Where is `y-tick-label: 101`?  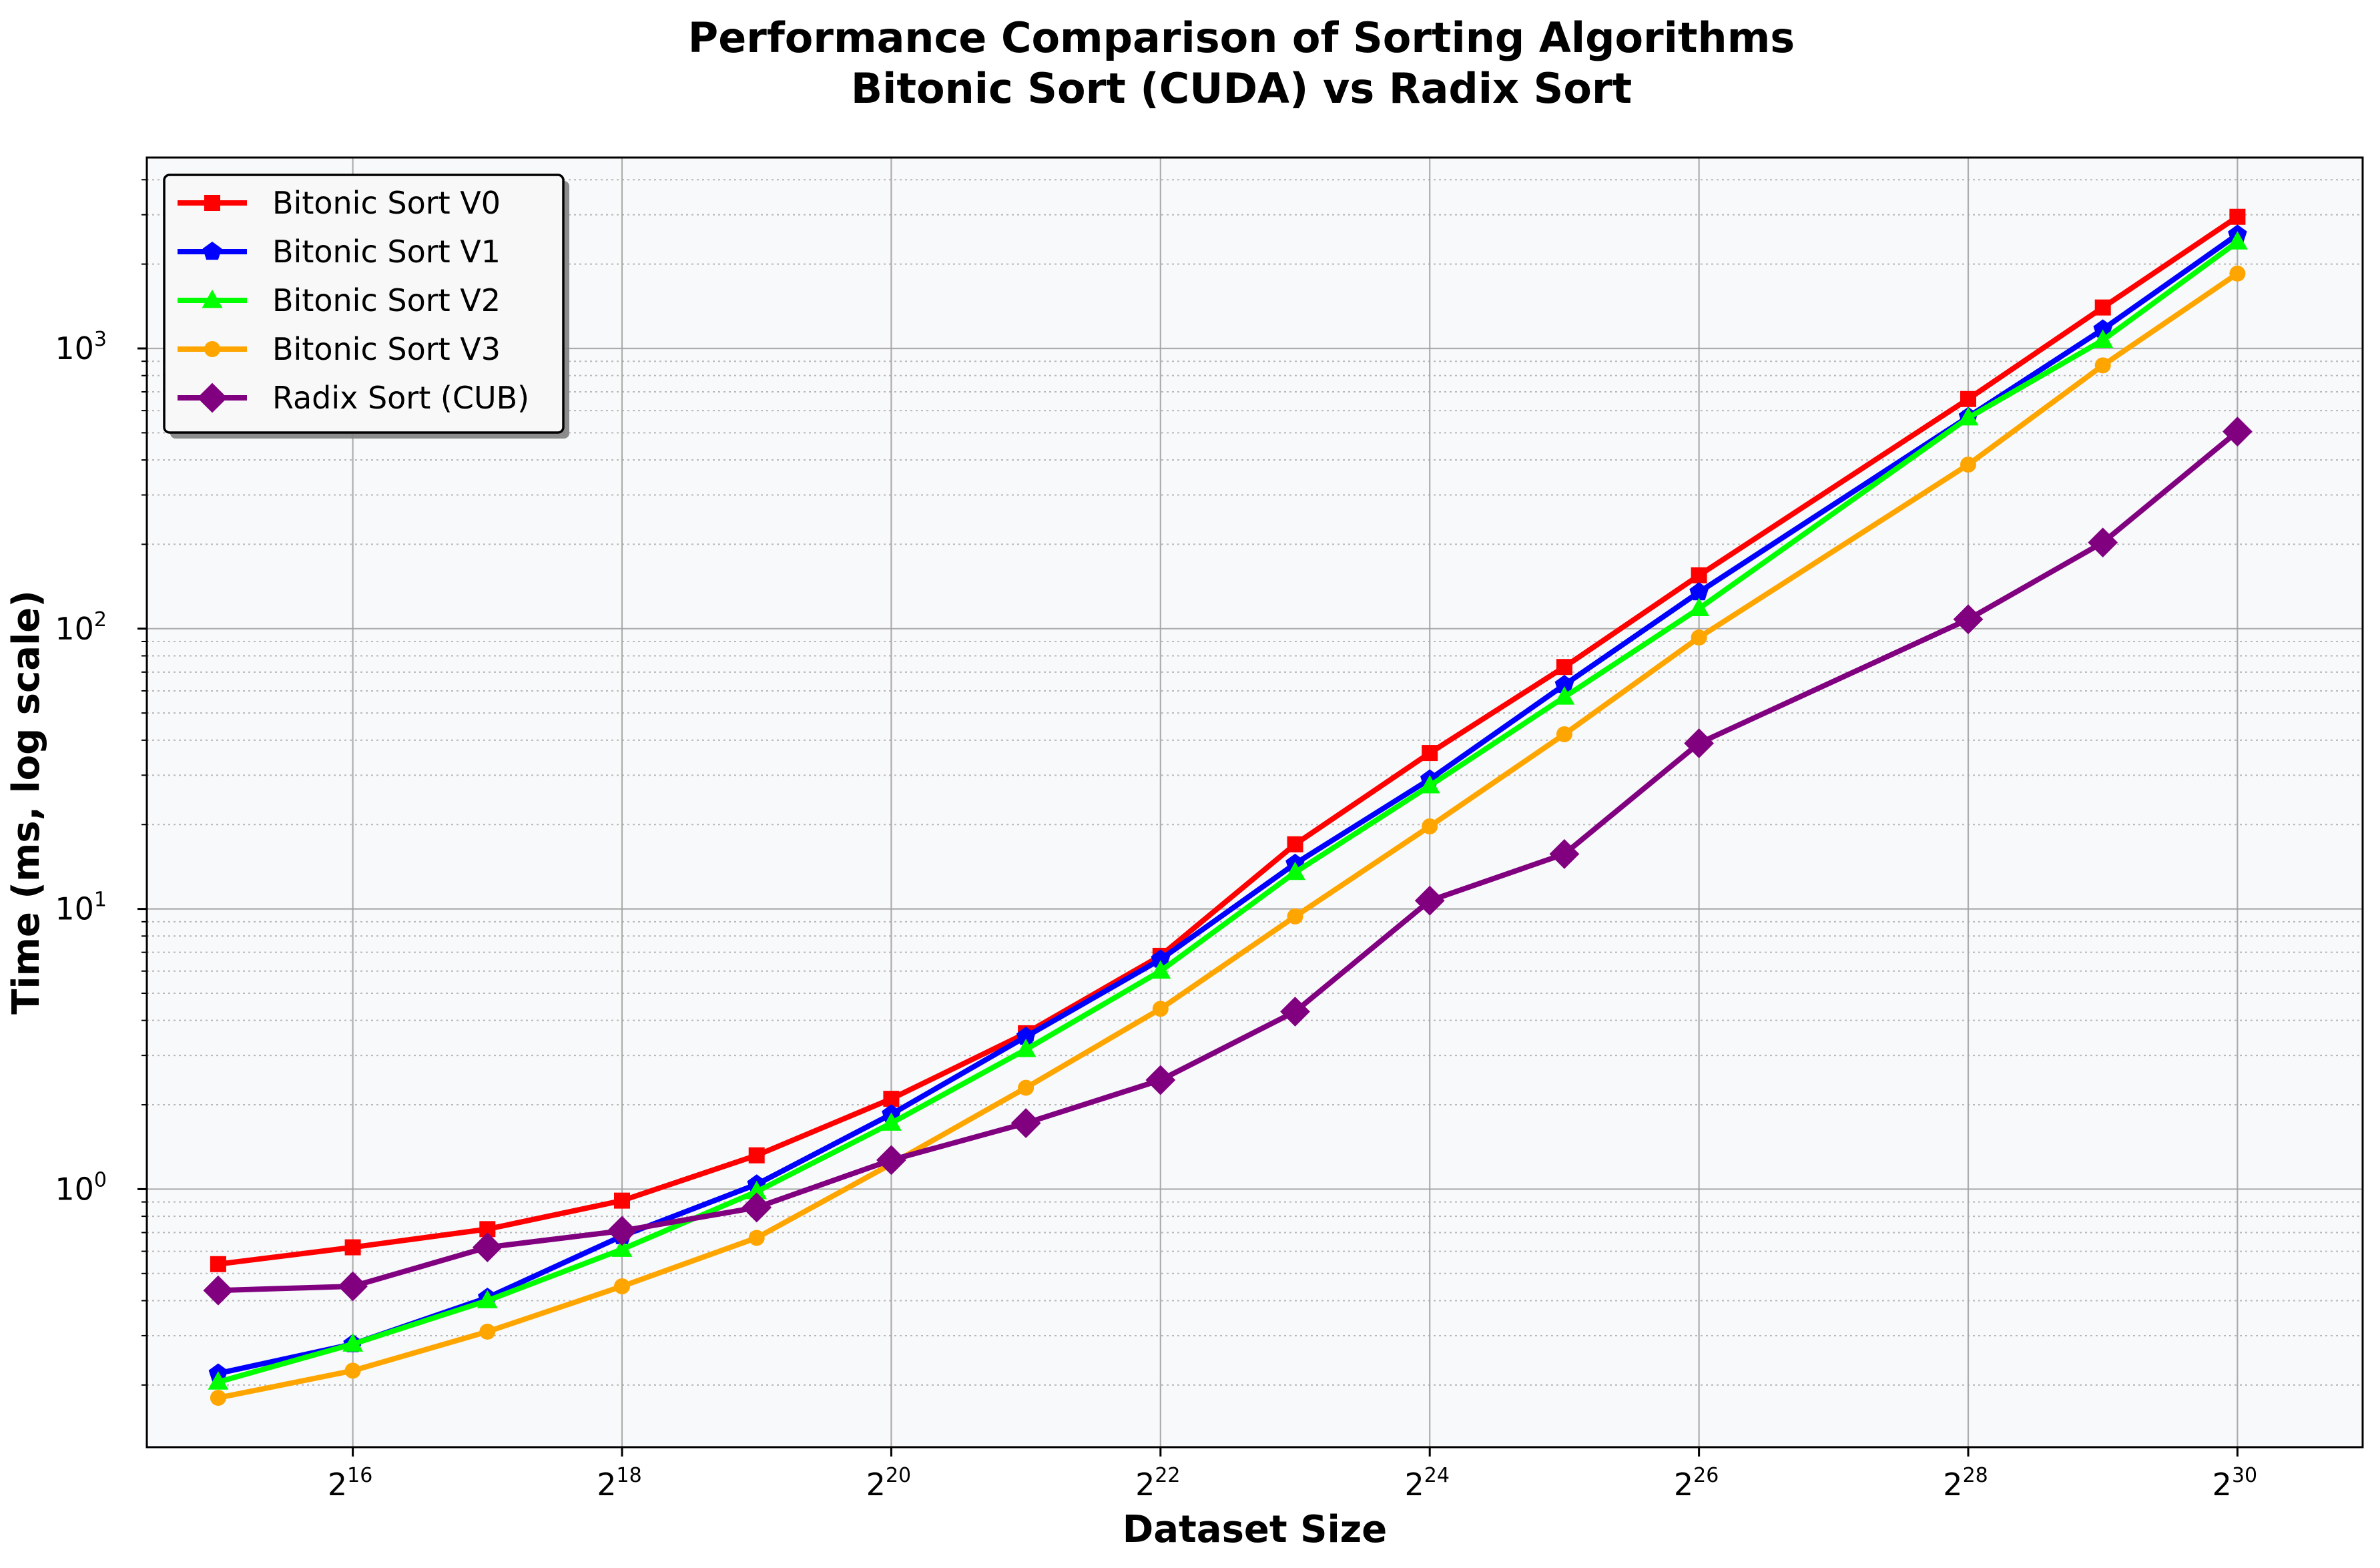 y-tick-label: 101 is located at coordinates (81, 908).